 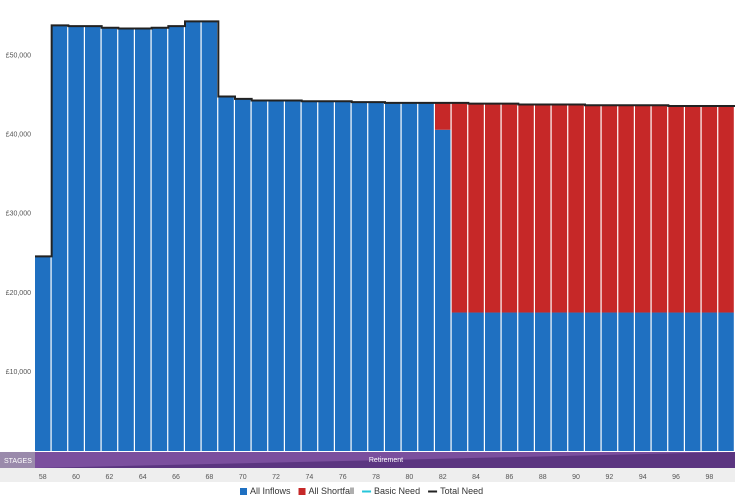 I want to click on x-tick-label: 60, so click(x=76, y=477).